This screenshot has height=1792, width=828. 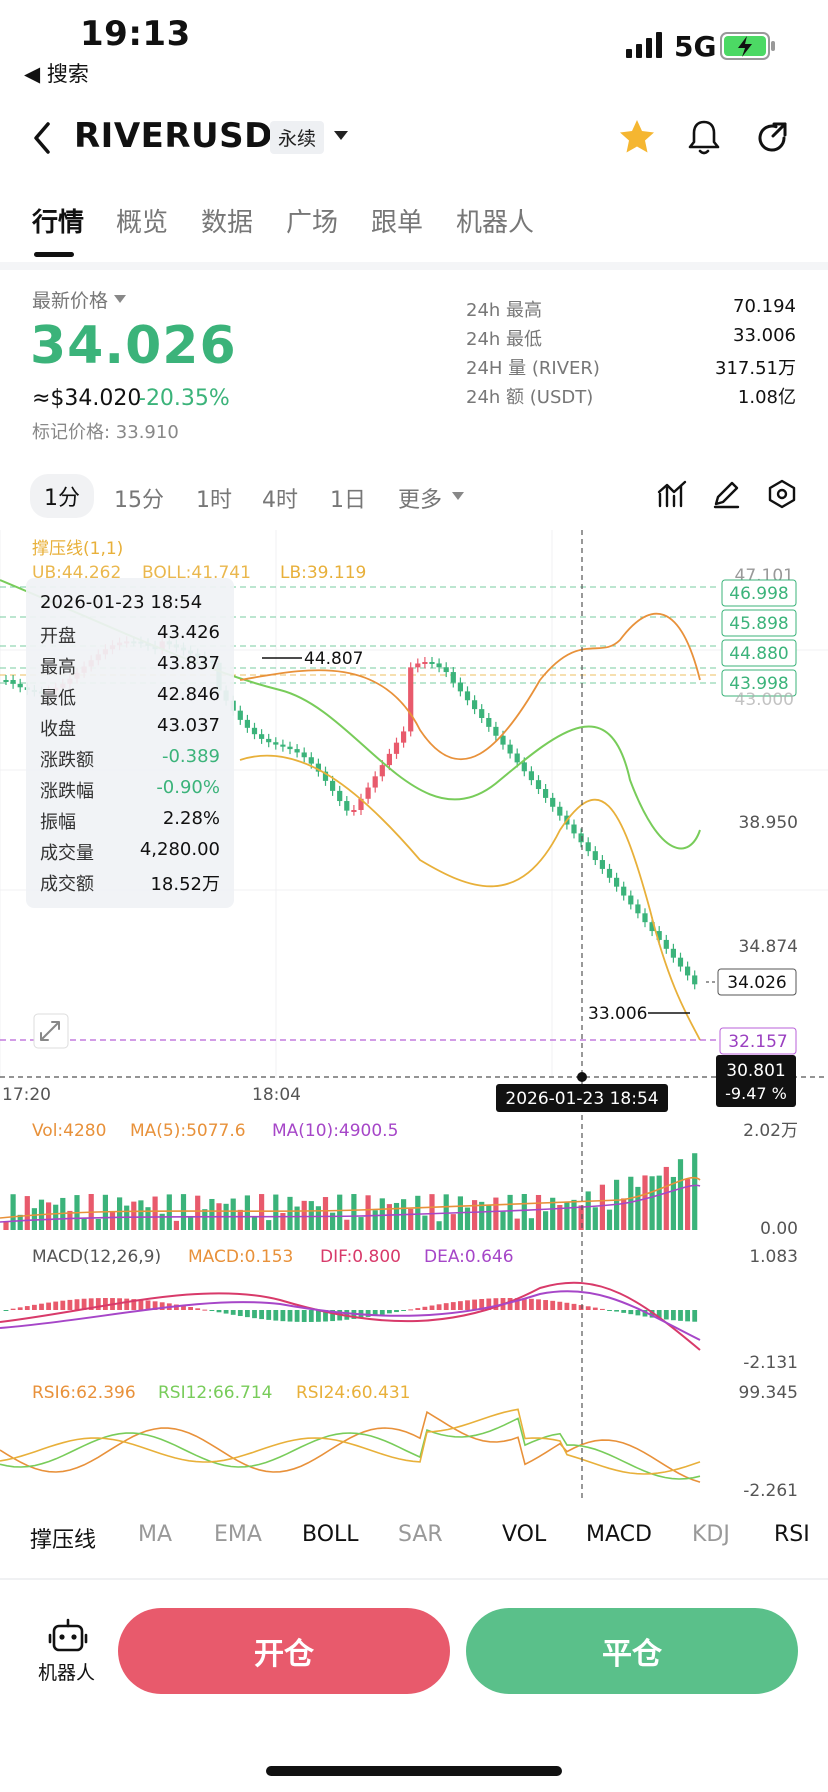 What do you see at coordinates (227, 223) in the screenshot?
I see `tab-data: 数据` at bounding box center [227, 223].